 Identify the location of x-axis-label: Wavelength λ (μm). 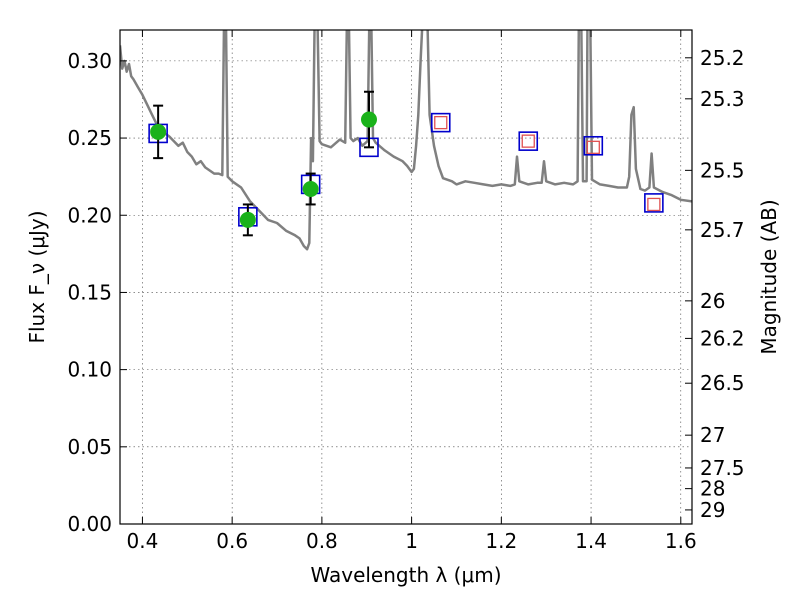
(405, 575).